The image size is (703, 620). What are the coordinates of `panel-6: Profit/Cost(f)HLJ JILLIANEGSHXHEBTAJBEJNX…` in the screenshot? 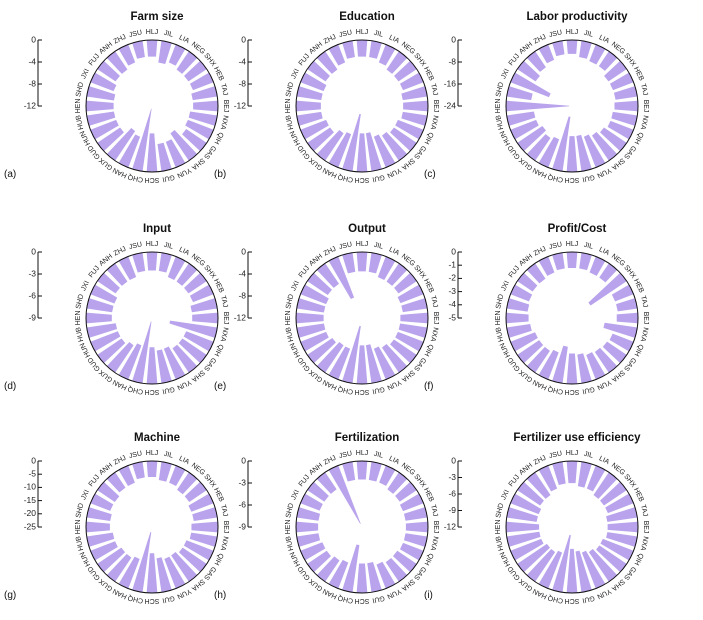 It's located at (536, 309).